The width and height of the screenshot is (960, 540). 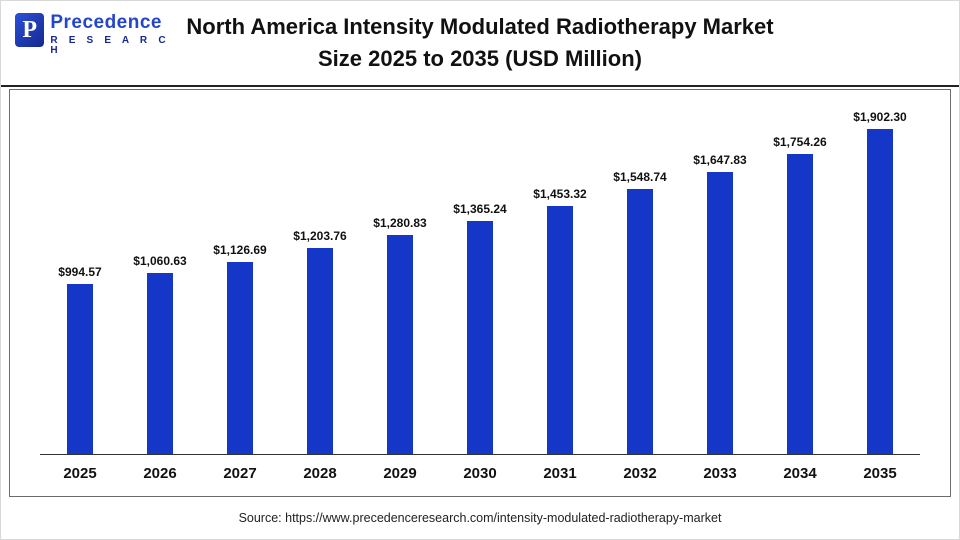 I want to click on bar-column: $1,126.69, so click(x=240, y=275).